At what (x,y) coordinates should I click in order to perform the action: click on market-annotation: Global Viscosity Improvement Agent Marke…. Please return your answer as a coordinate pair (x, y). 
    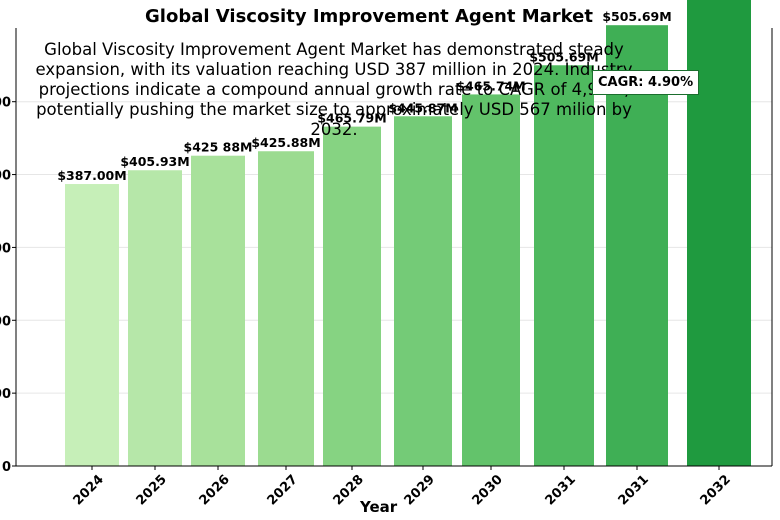
    Looking at the image, I should click on (334, 89).